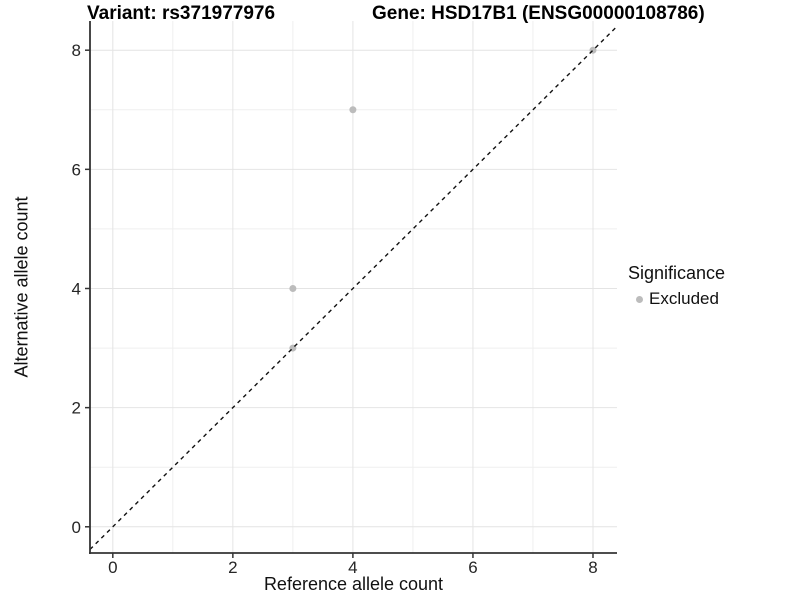 This screenshot has height=600, width=800. What do you see at coordinates (76, 169) in the screenshot?
I see `y-tick-label: 6` at bounding box center [76, 169].